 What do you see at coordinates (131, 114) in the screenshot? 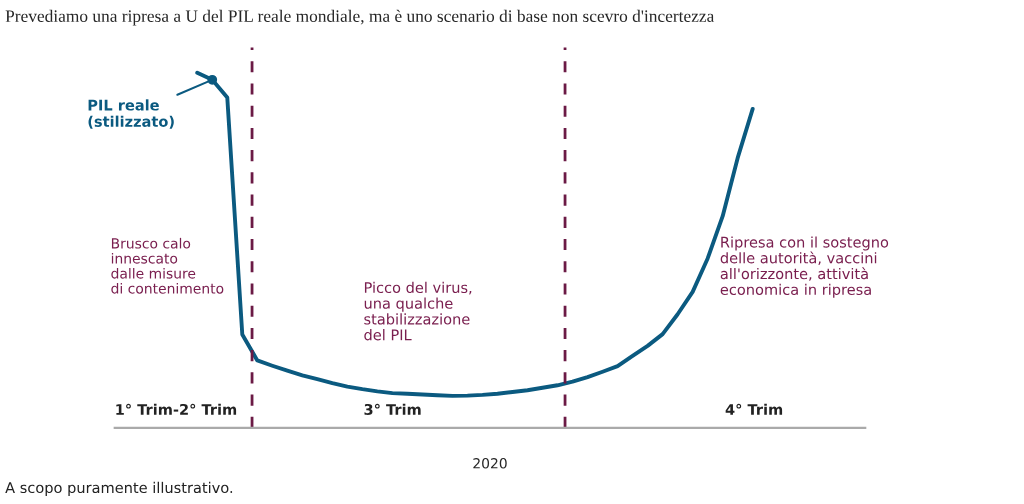
I see `text: PIL reale (stilizzato)` at bounding box center [131, 114].